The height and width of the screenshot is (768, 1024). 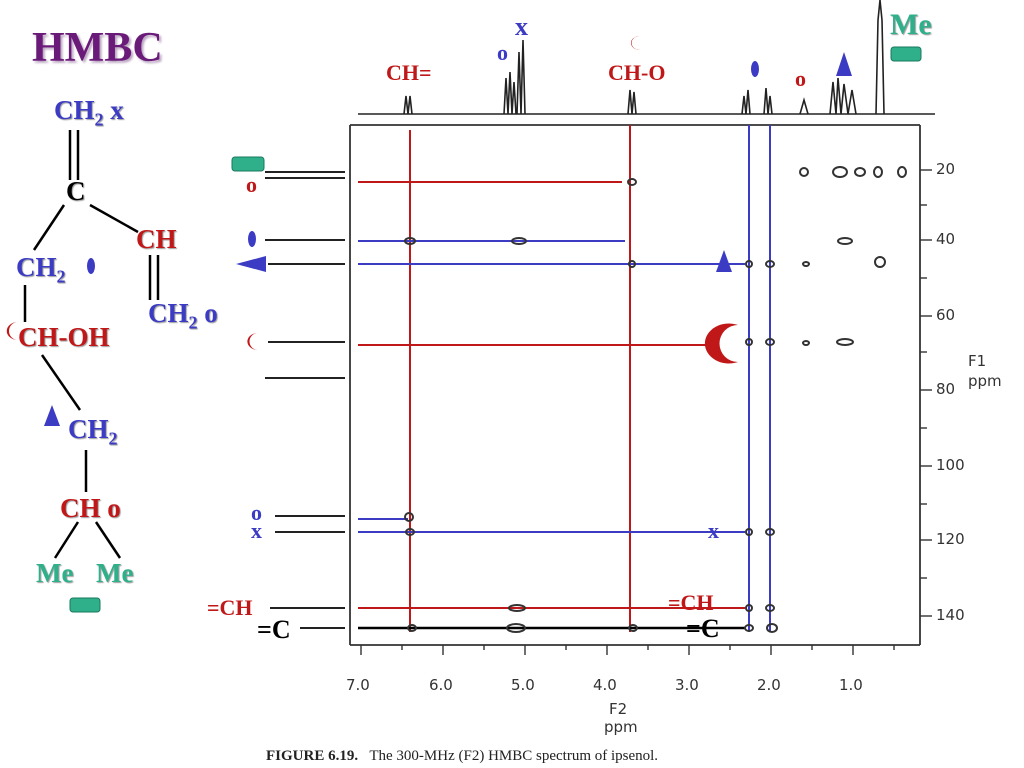 I want to click on top-label-ch-eq: CH=, so click(x=409, y=72).